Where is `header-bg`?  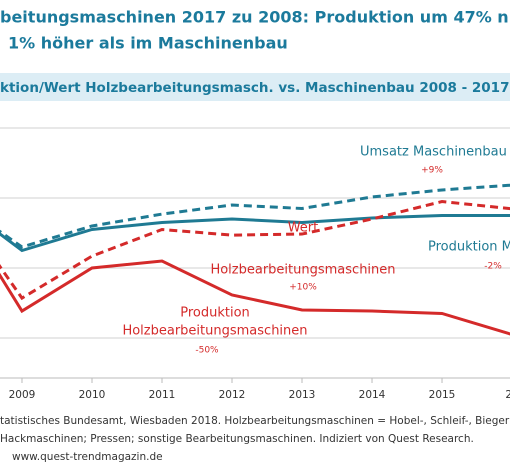
header-bg is located at coordinates (255, 32).